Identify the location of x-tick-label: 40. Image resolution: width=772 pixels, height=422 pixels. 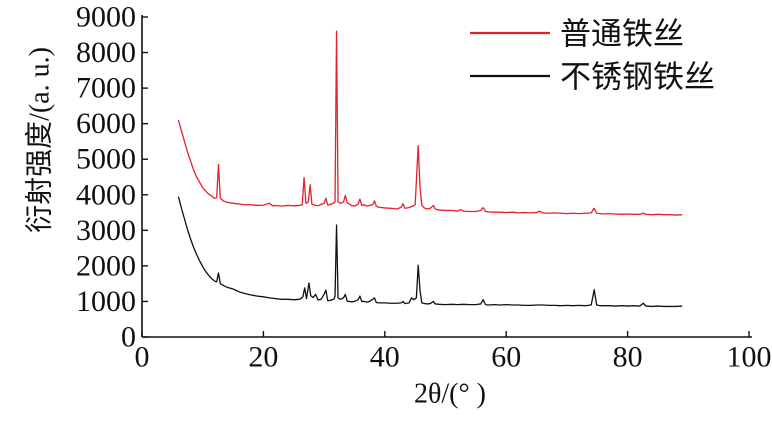
(385, 357).